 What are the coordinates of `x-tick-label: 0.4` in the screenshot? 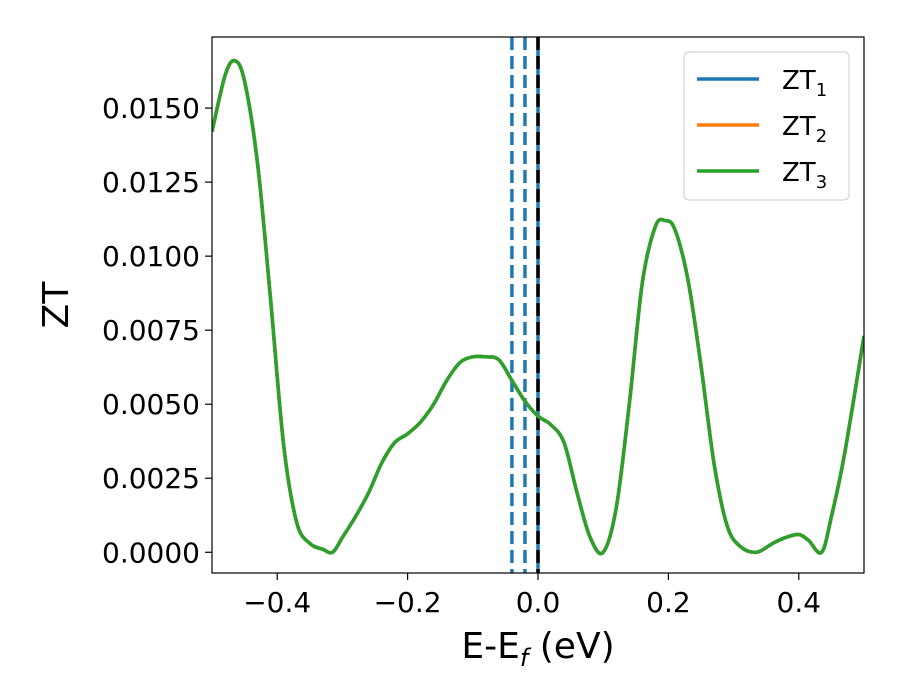 It's located at (799, 602).